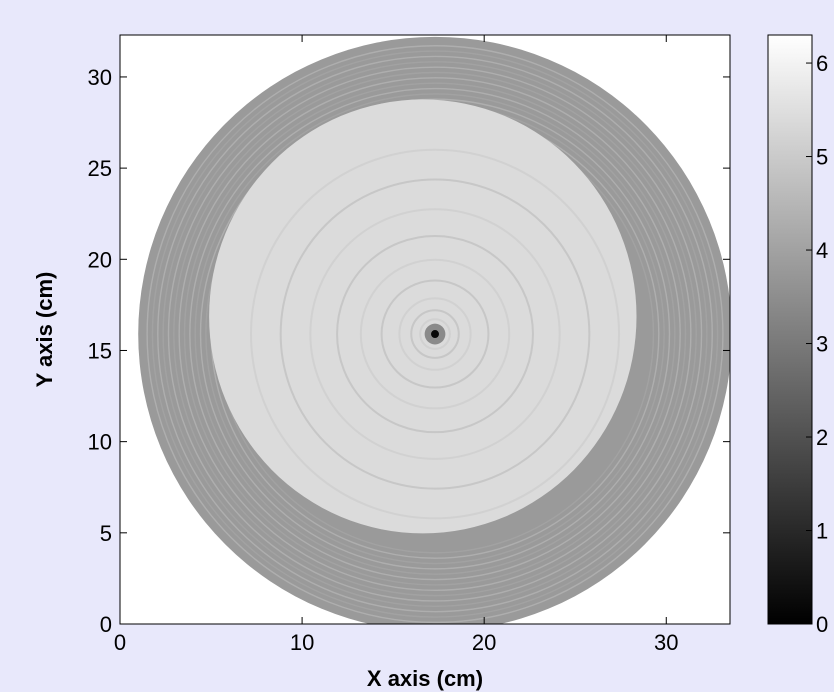 Image resolution: width=834 pixels, height=692 pixels. What do you see at coordinates (120, 642) in the screenshot?
I see `x-tick-label: 0` at bounding box center [120, 642].